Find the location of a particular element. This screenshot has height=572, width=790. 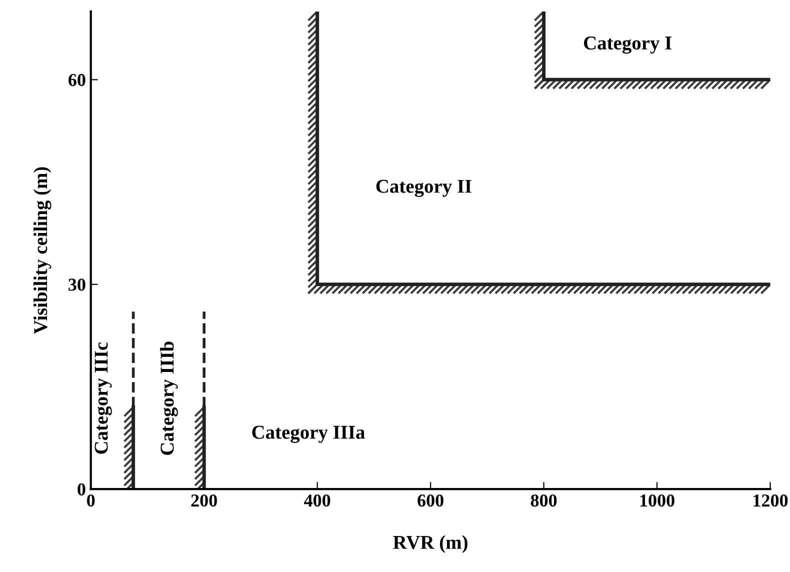

annotation: Category II is located at coordinates (424, 188).